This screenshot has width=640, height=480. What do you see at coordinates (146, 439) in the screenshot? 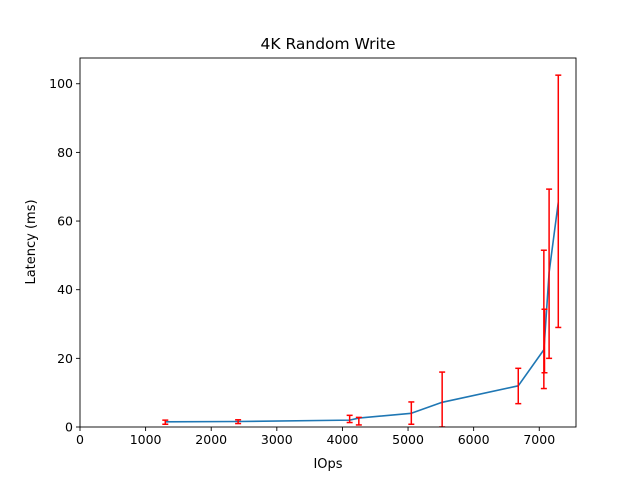
I see `x-tick-label: 1000` at bounding box center [146, 439].